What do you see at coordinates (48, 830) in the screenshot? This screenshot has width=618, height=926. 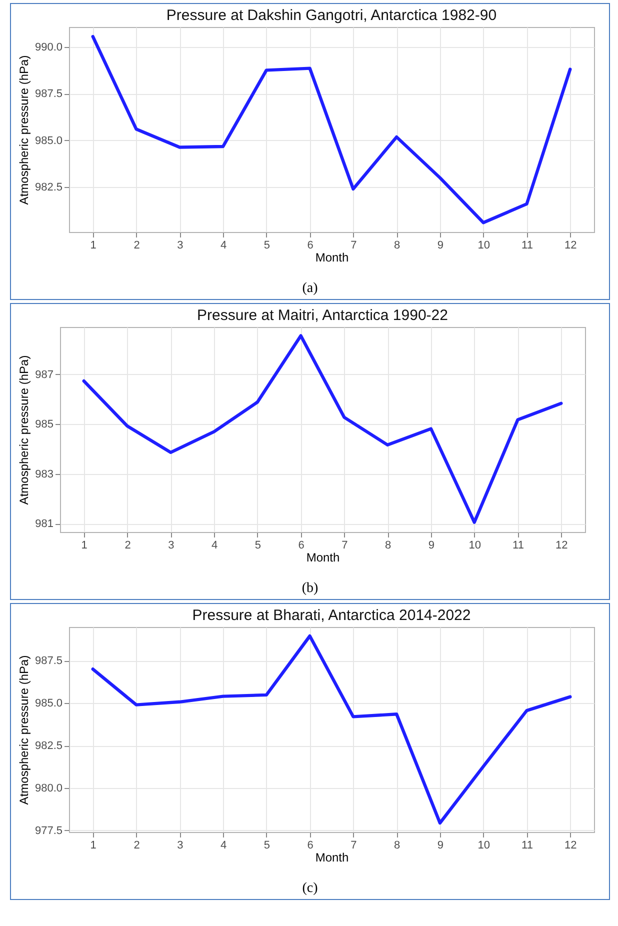 I see `y-tick-label: 977.5` at bounding box center [48, 830].